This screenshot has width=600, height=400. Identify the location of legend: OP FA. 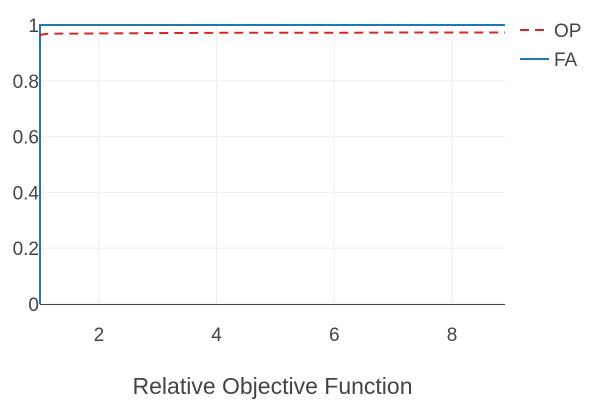
(550, 46).